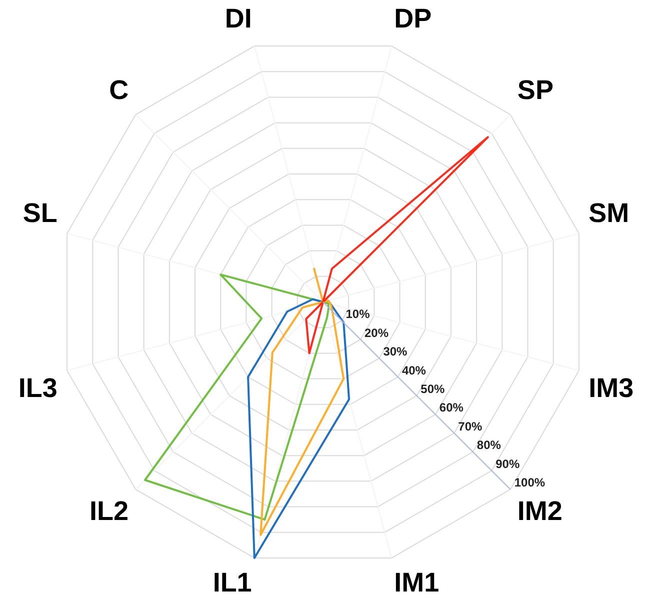 This screenshot has width=654, height=605. I want to click on spoke-label: IM2, so click(539, 511).